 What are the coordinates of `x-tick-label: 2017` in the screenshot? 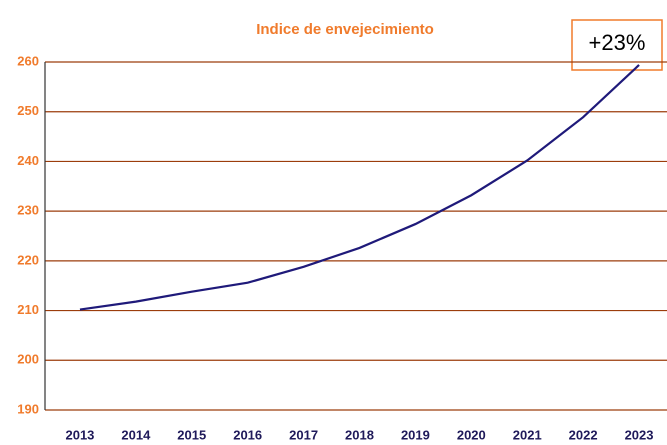 It's located at (303, 434).